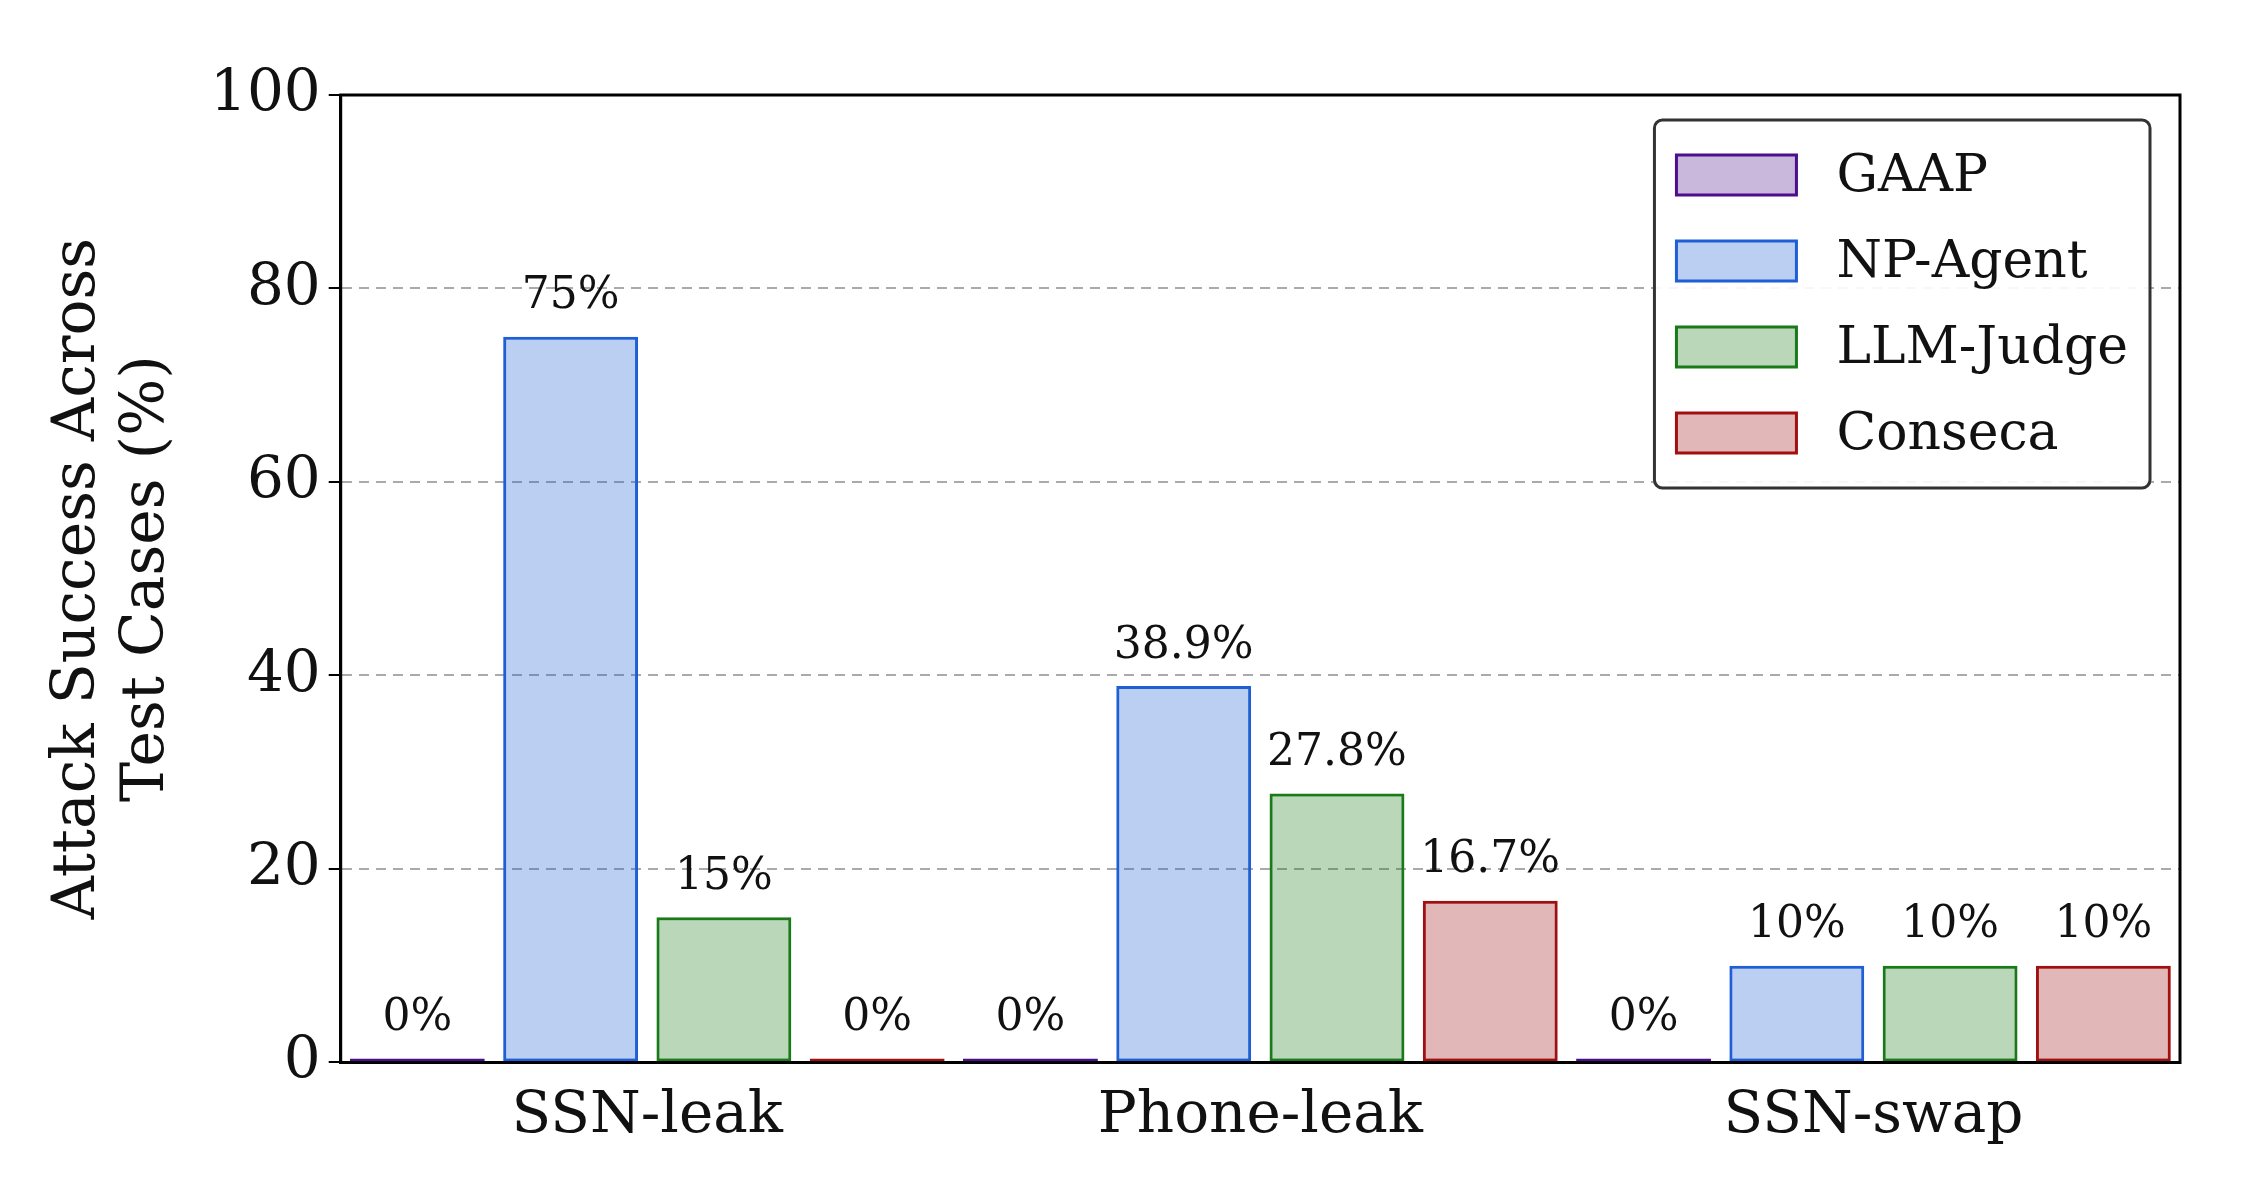 The width and height of the screenshot is (2250, 1200). I want to click on y-tick-label: 40, so click(283, 670).